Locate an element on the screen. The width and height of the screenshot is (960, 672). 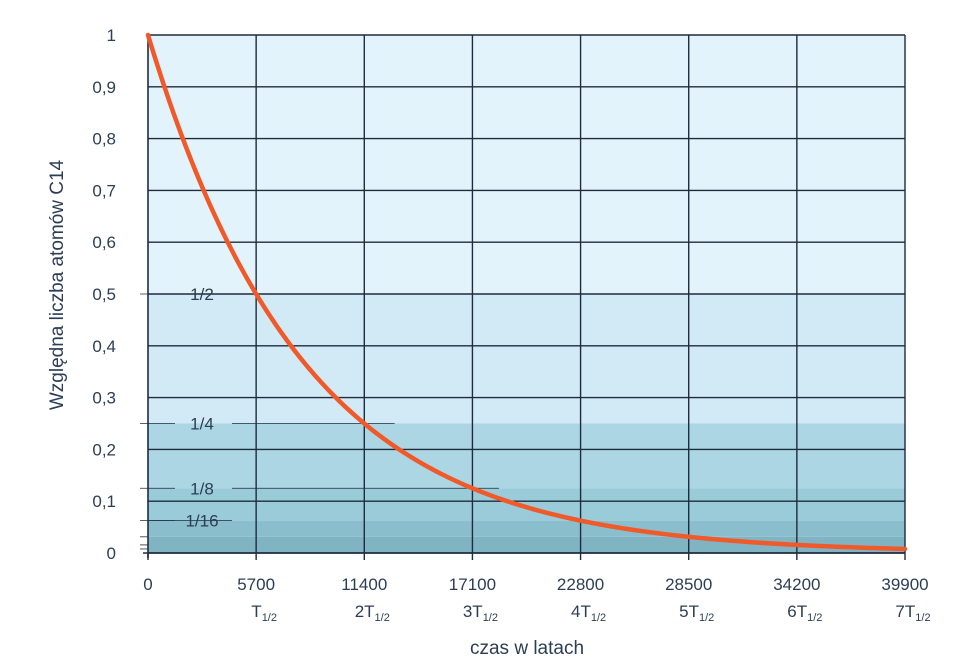
x-tick-label: 39900 is located at coordinates (904, 584).